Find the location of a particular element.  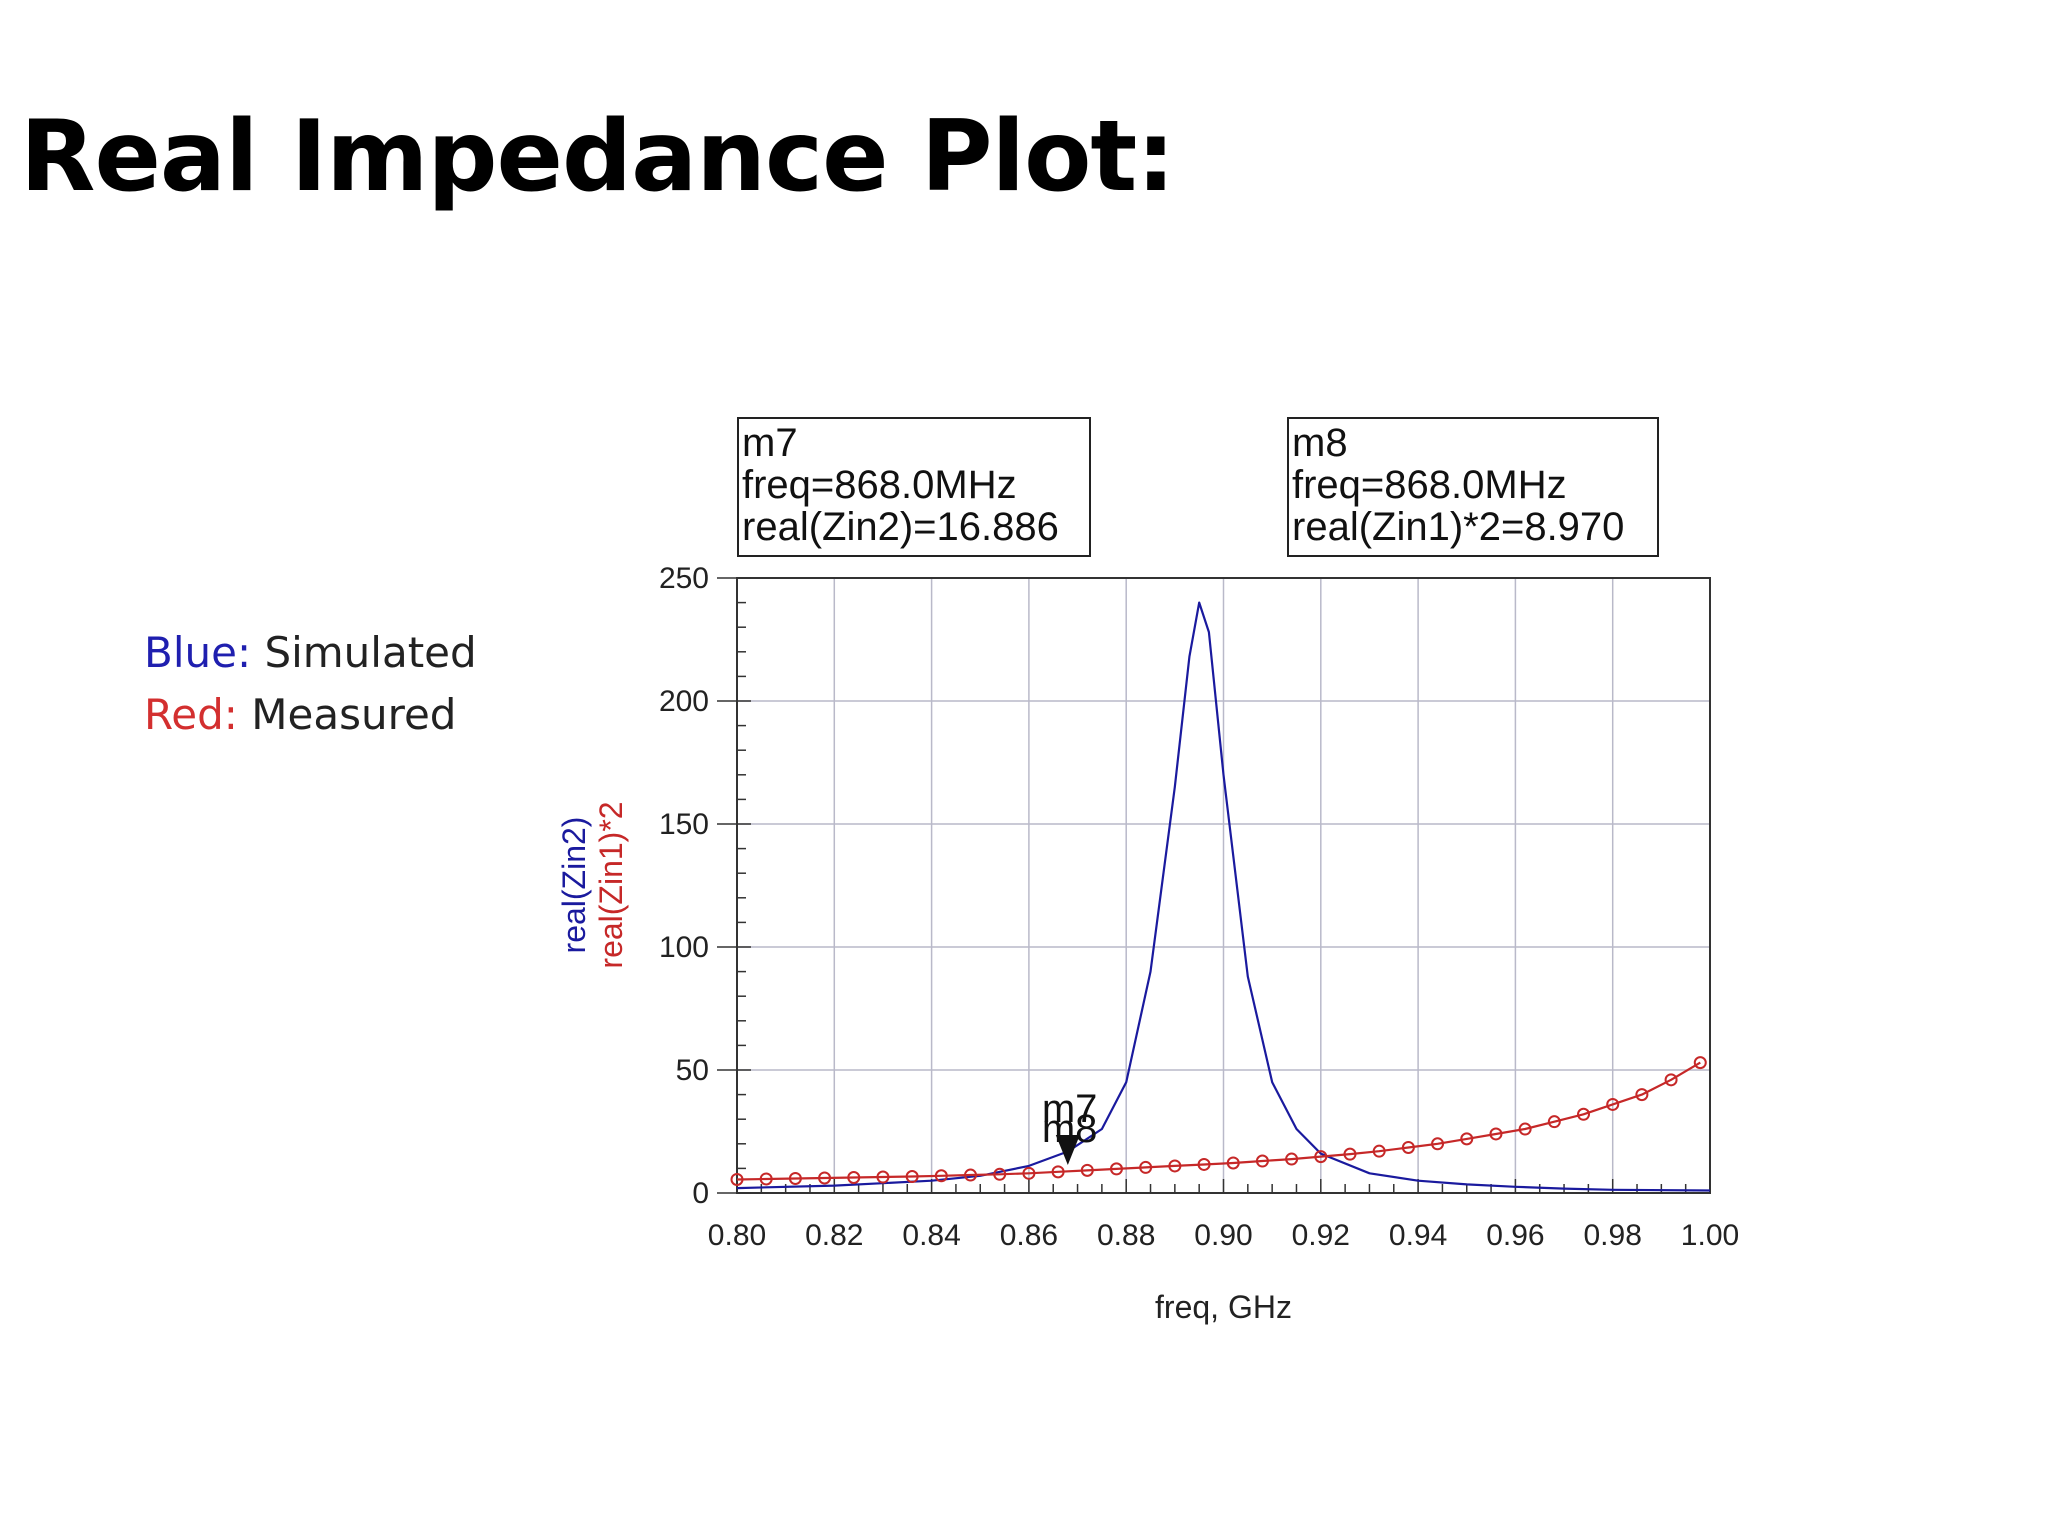

x-tick-label: 0.88 is located at coordinates (1126, 1235).